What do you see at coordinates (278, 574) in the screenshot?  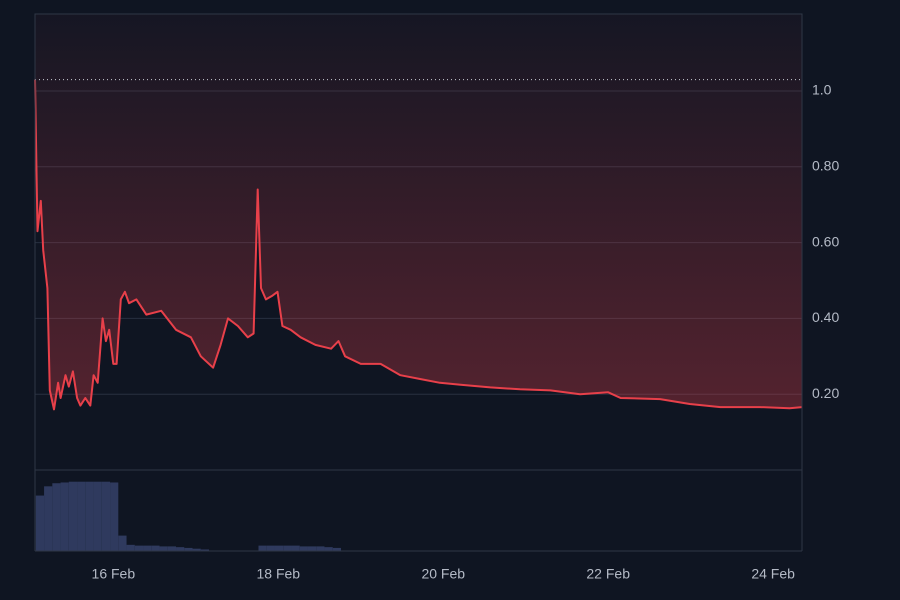 I see `x-tick-label: 18 Feb` at bounding box center [278, 574].